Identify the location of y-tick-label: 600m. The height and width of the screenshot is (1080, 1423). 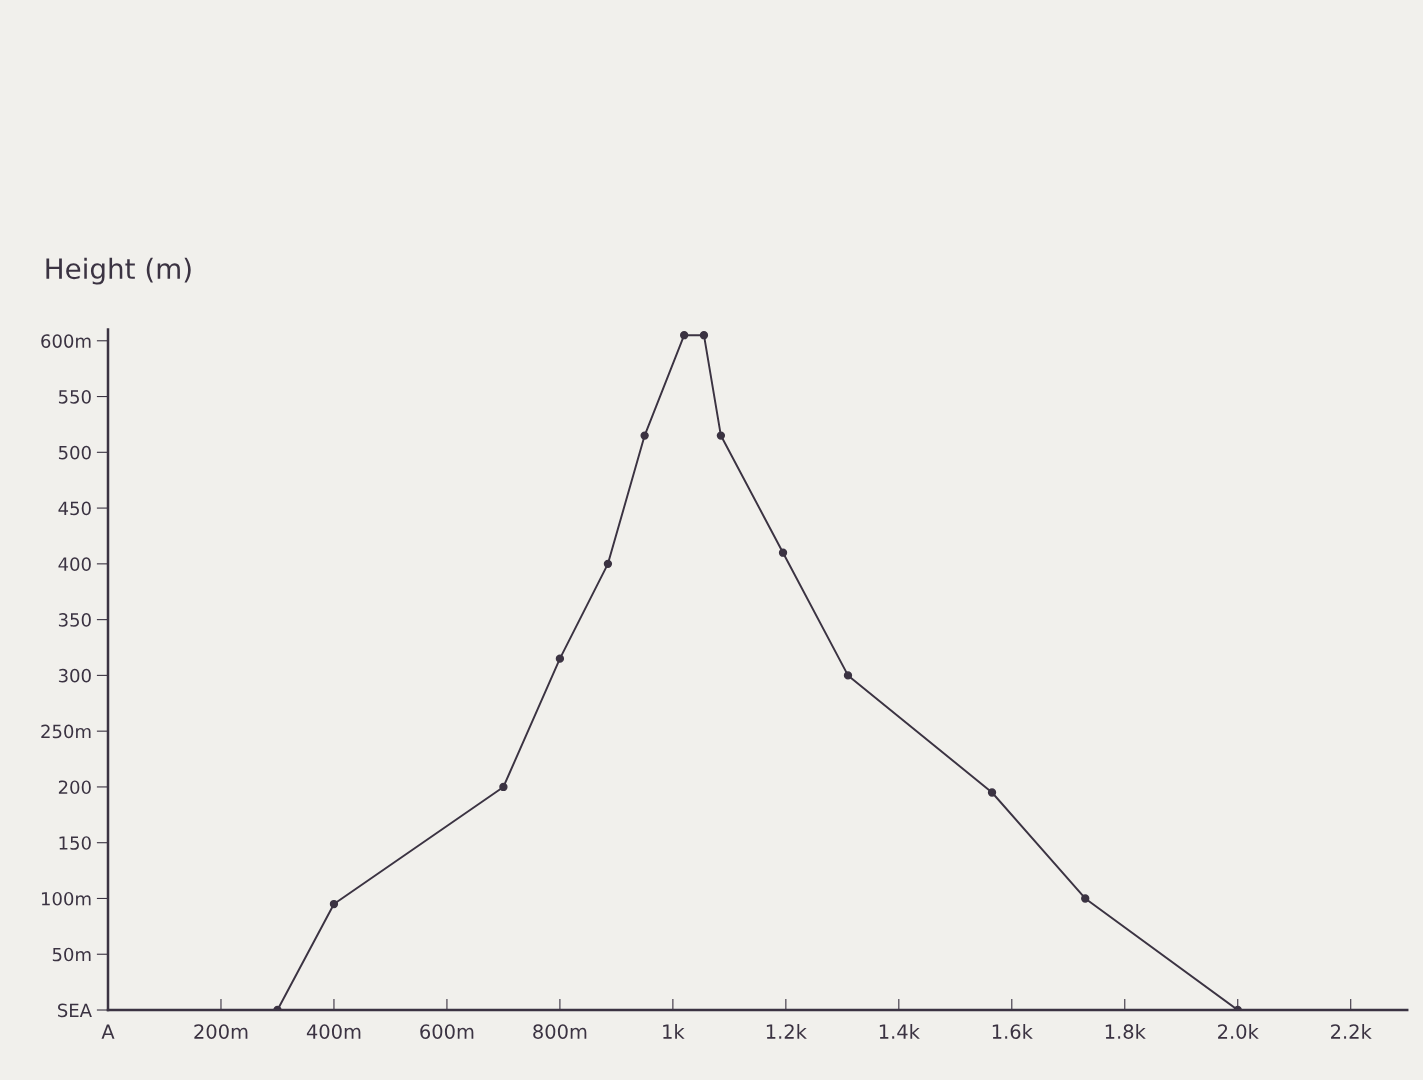
(66, 341).